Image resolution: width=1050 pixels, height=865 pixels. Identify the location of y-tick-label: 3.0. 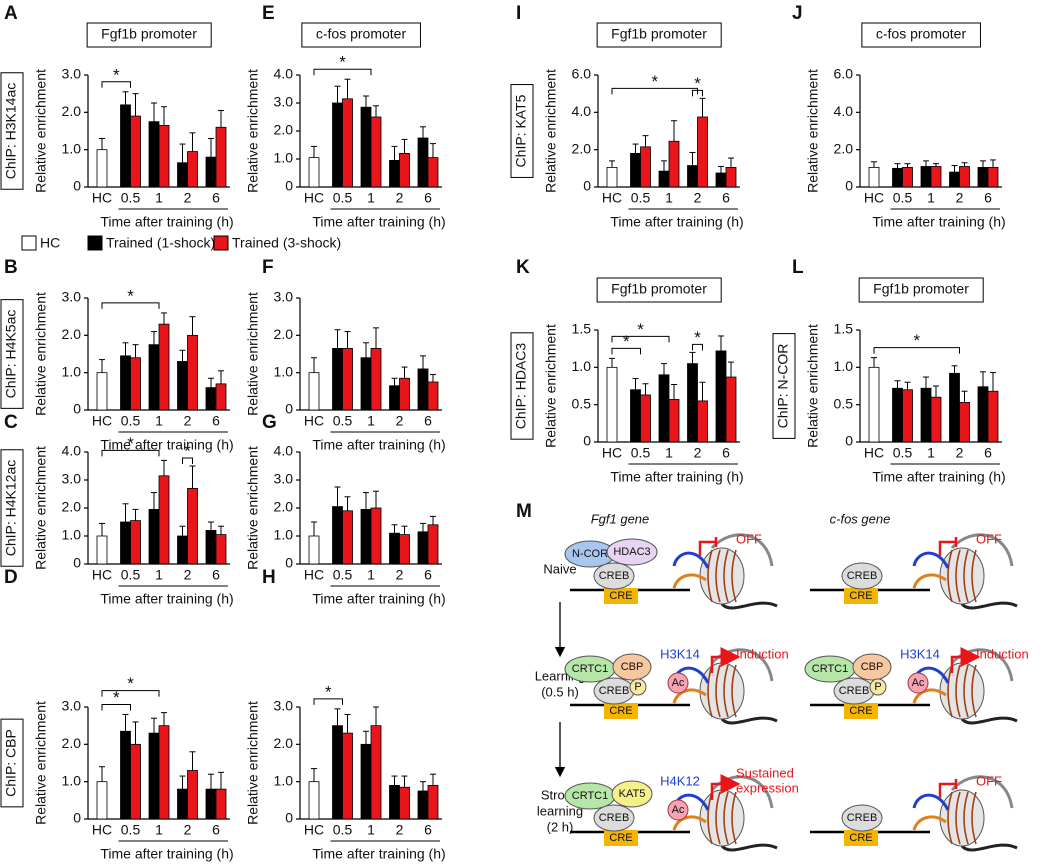
(72, 74).